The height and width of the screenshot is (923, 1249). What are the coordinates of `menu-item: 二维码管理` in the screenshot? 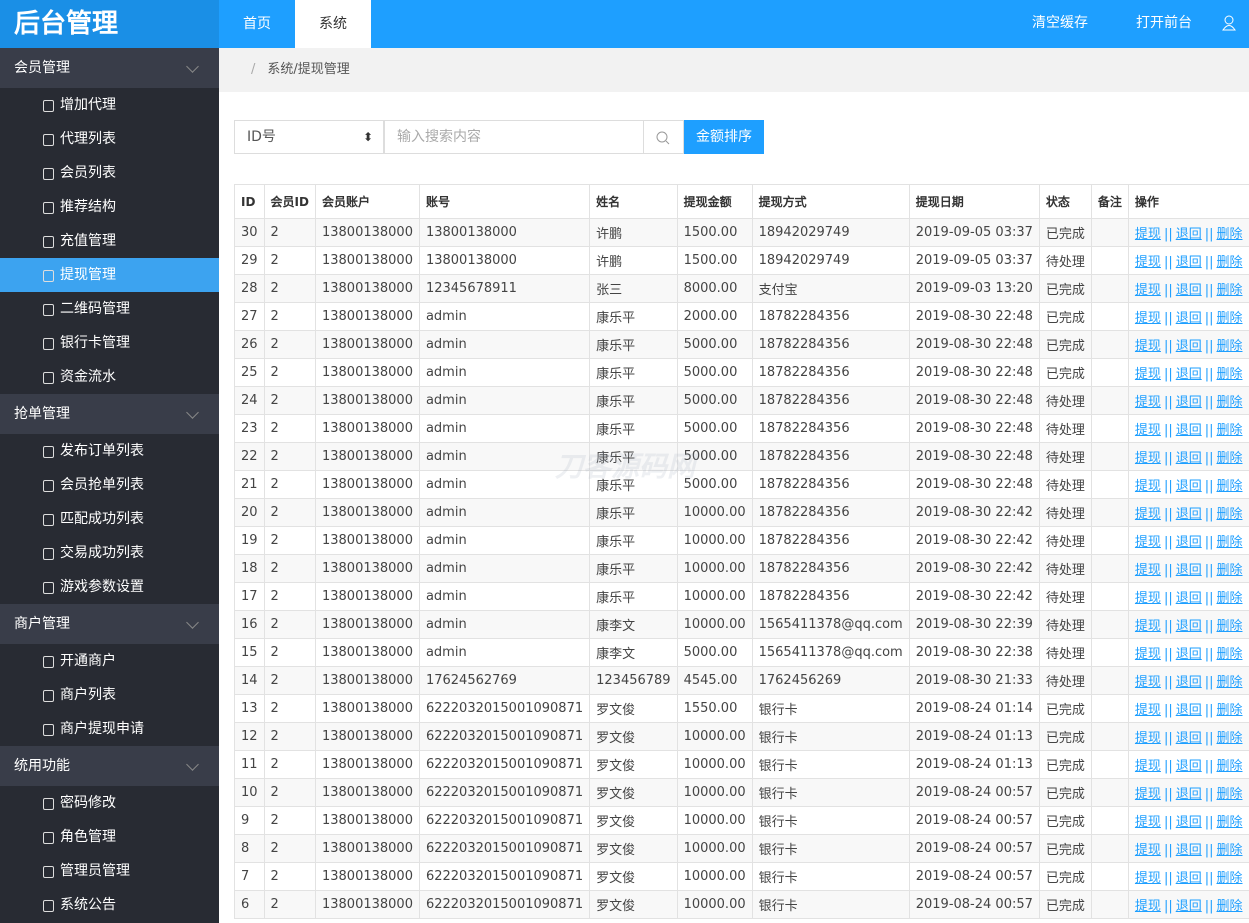 It's located at (109, 309).